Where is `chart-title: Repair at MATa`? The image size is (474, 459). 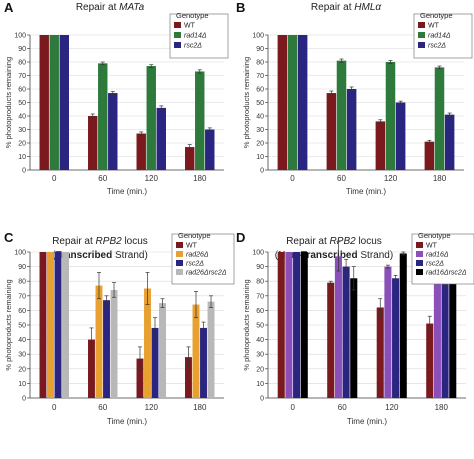 chart-title: Repair at MATa is located at coordinates (110, 7).